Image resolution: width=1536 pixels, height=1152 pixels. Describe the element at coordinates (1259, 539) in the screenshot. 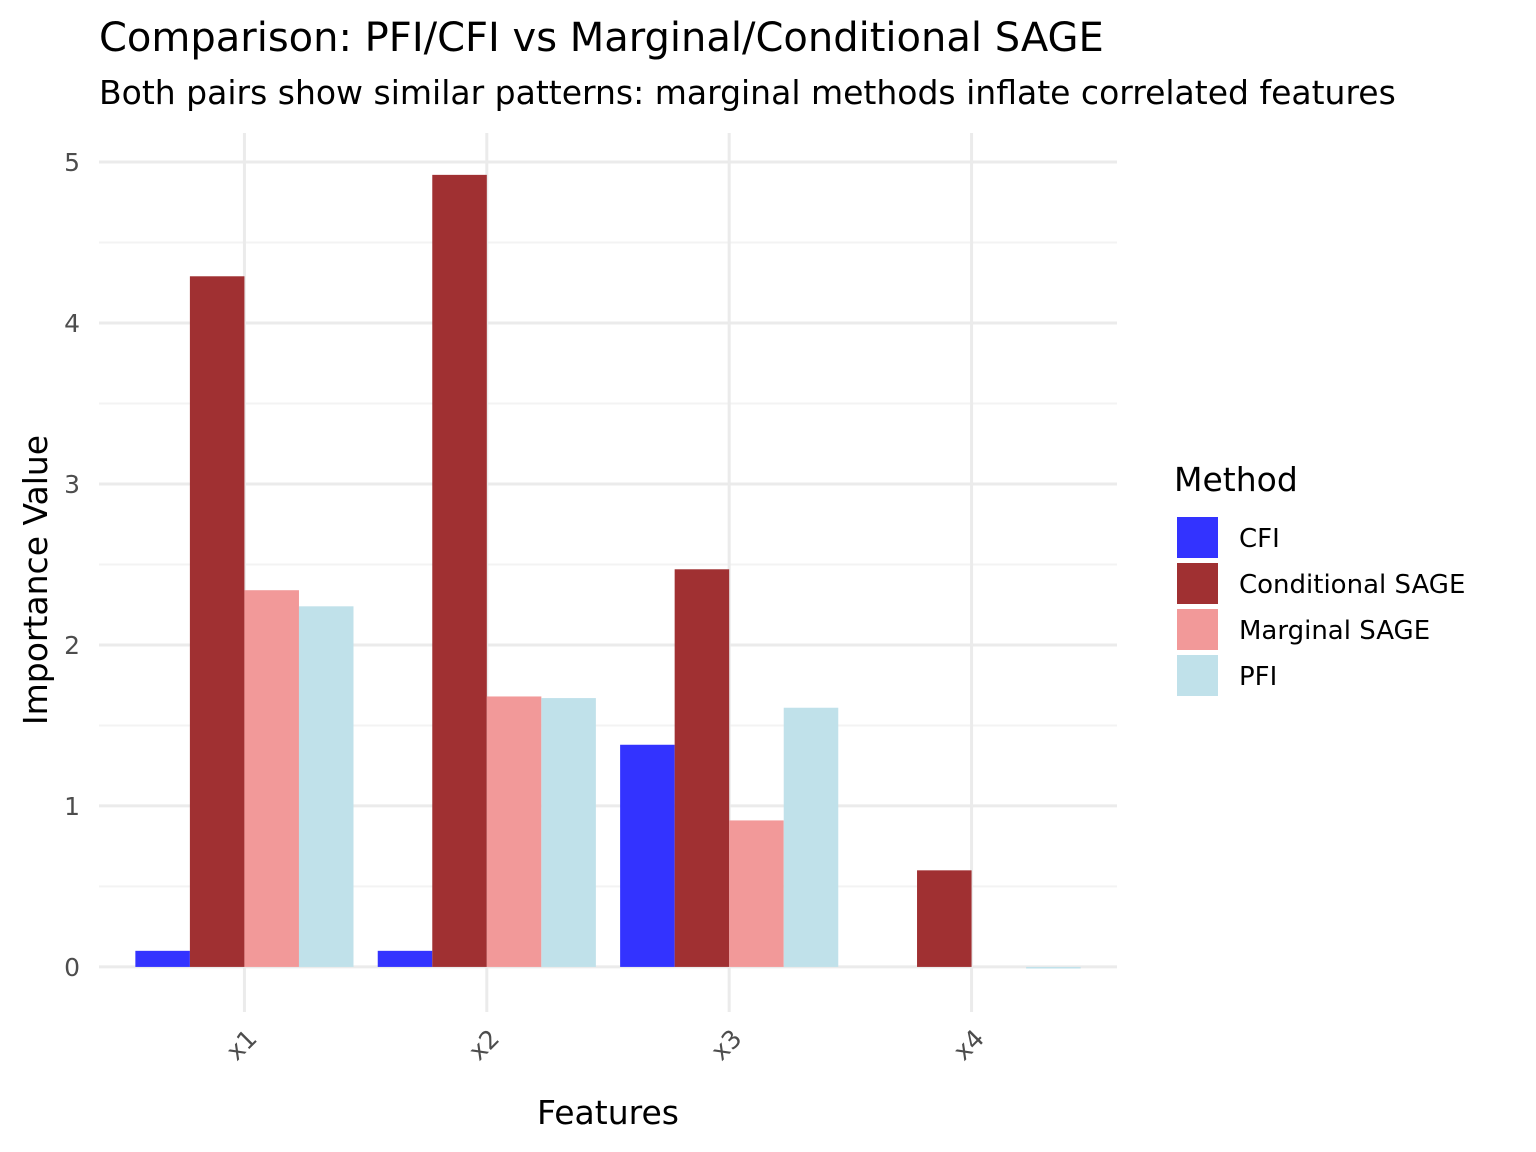

I see `legend-label: CFI` at that location.